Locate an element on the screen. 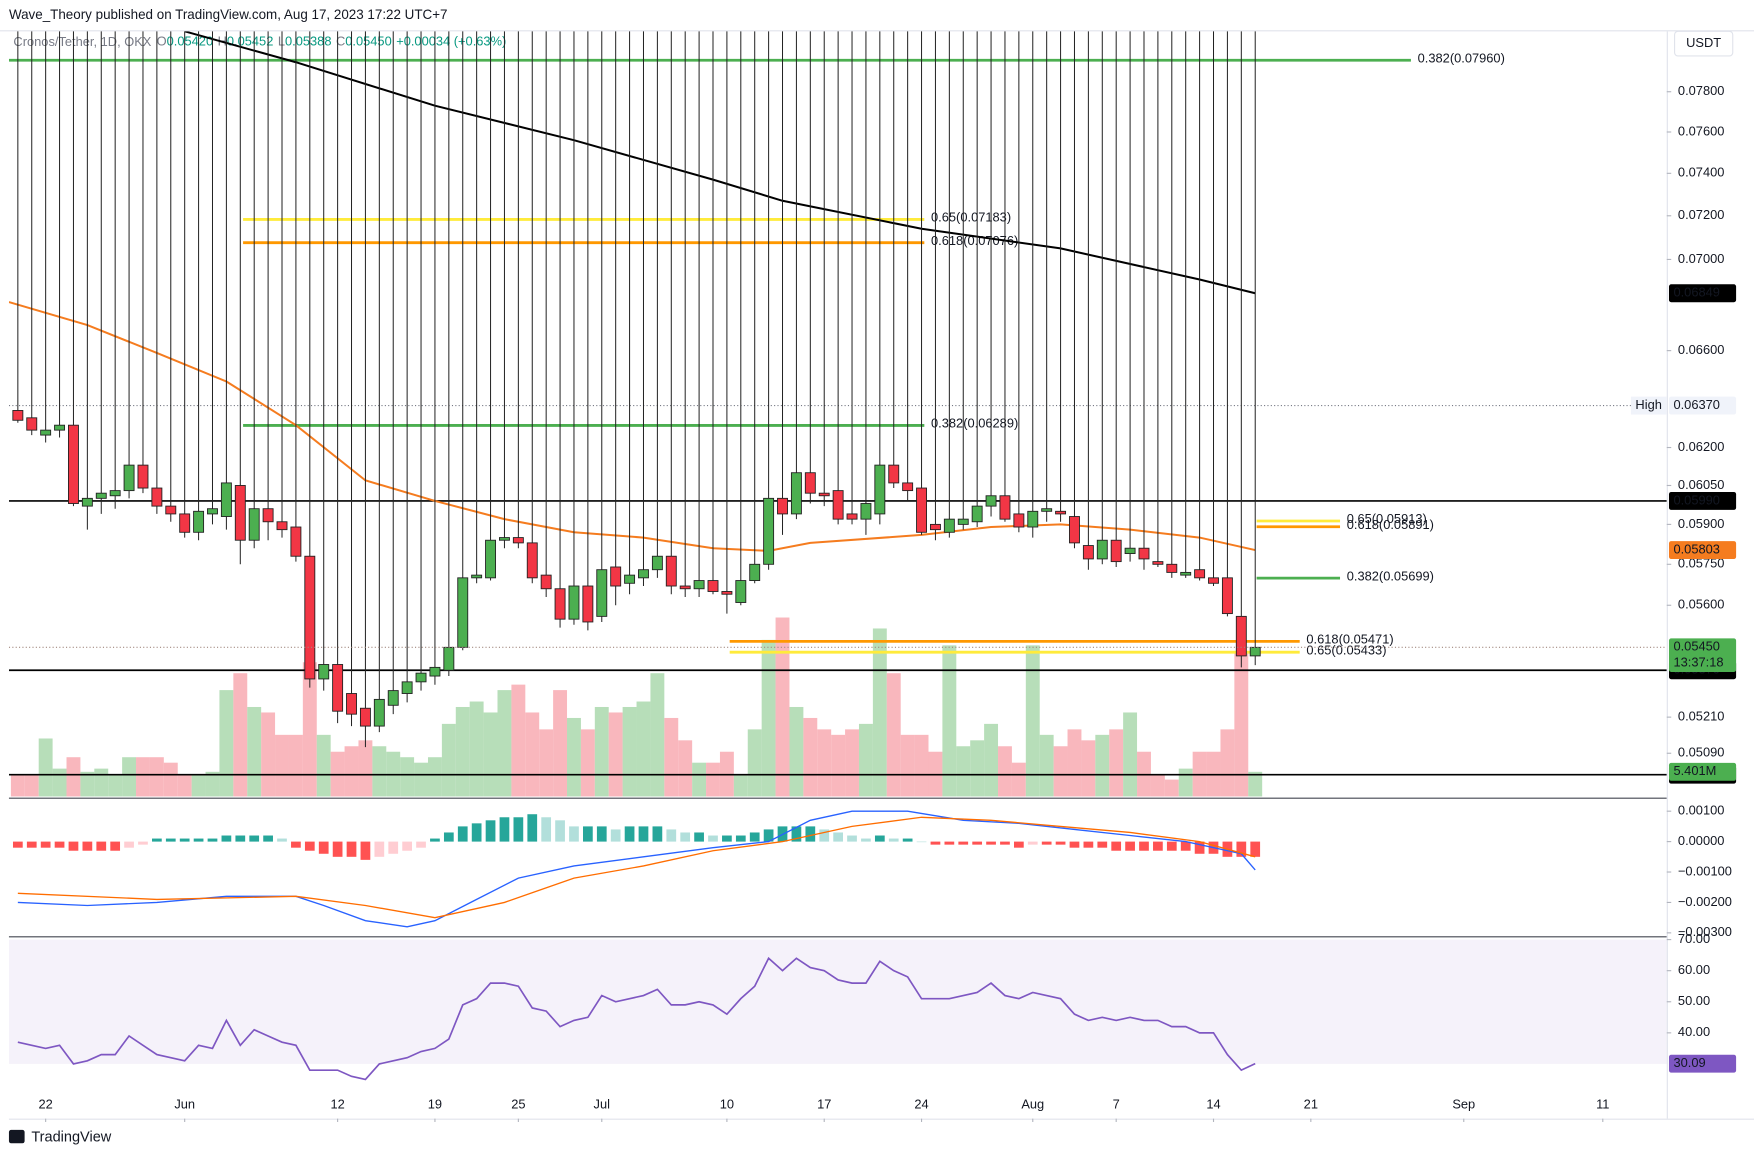 Image resolution: width=1754 pixels, height=1154 pixels. price-label: 30.09 is located at coordinates (1689, 1062).